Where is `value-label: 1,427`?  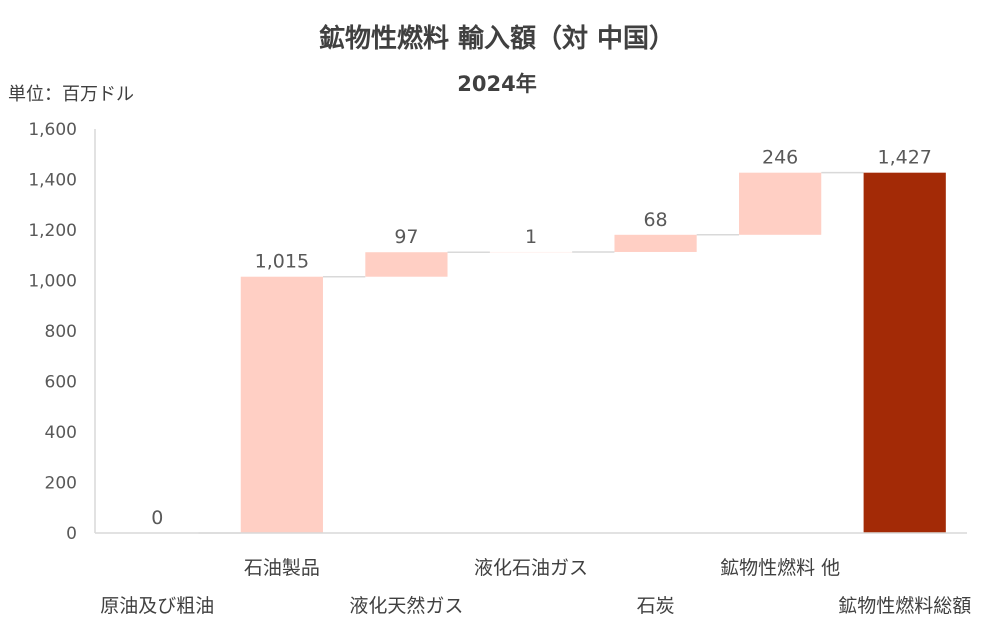
value-label: 1,427 is located at coordinates (905, 158).